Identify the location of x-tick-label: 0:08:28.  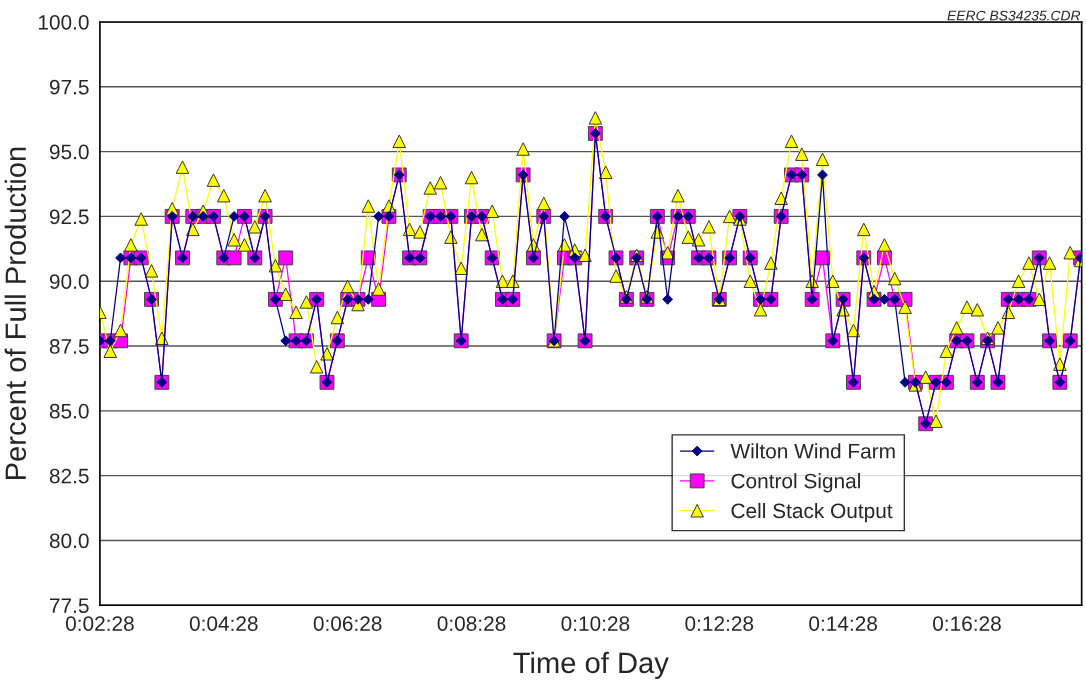
(471, 623).